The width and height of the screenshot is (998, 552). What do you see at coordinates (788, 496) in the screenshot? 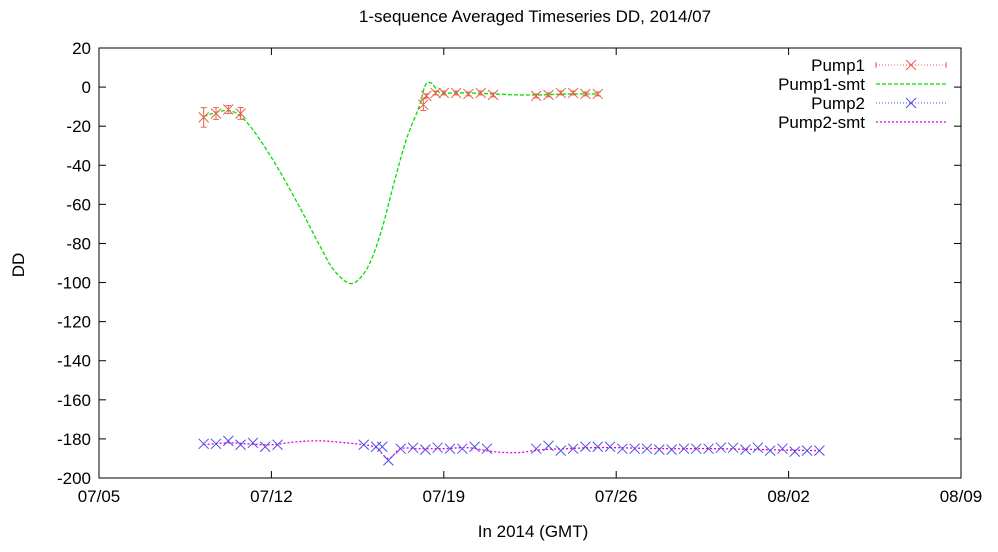
I see `x-tick-label: 08/02` at bounding box center [788, 496].